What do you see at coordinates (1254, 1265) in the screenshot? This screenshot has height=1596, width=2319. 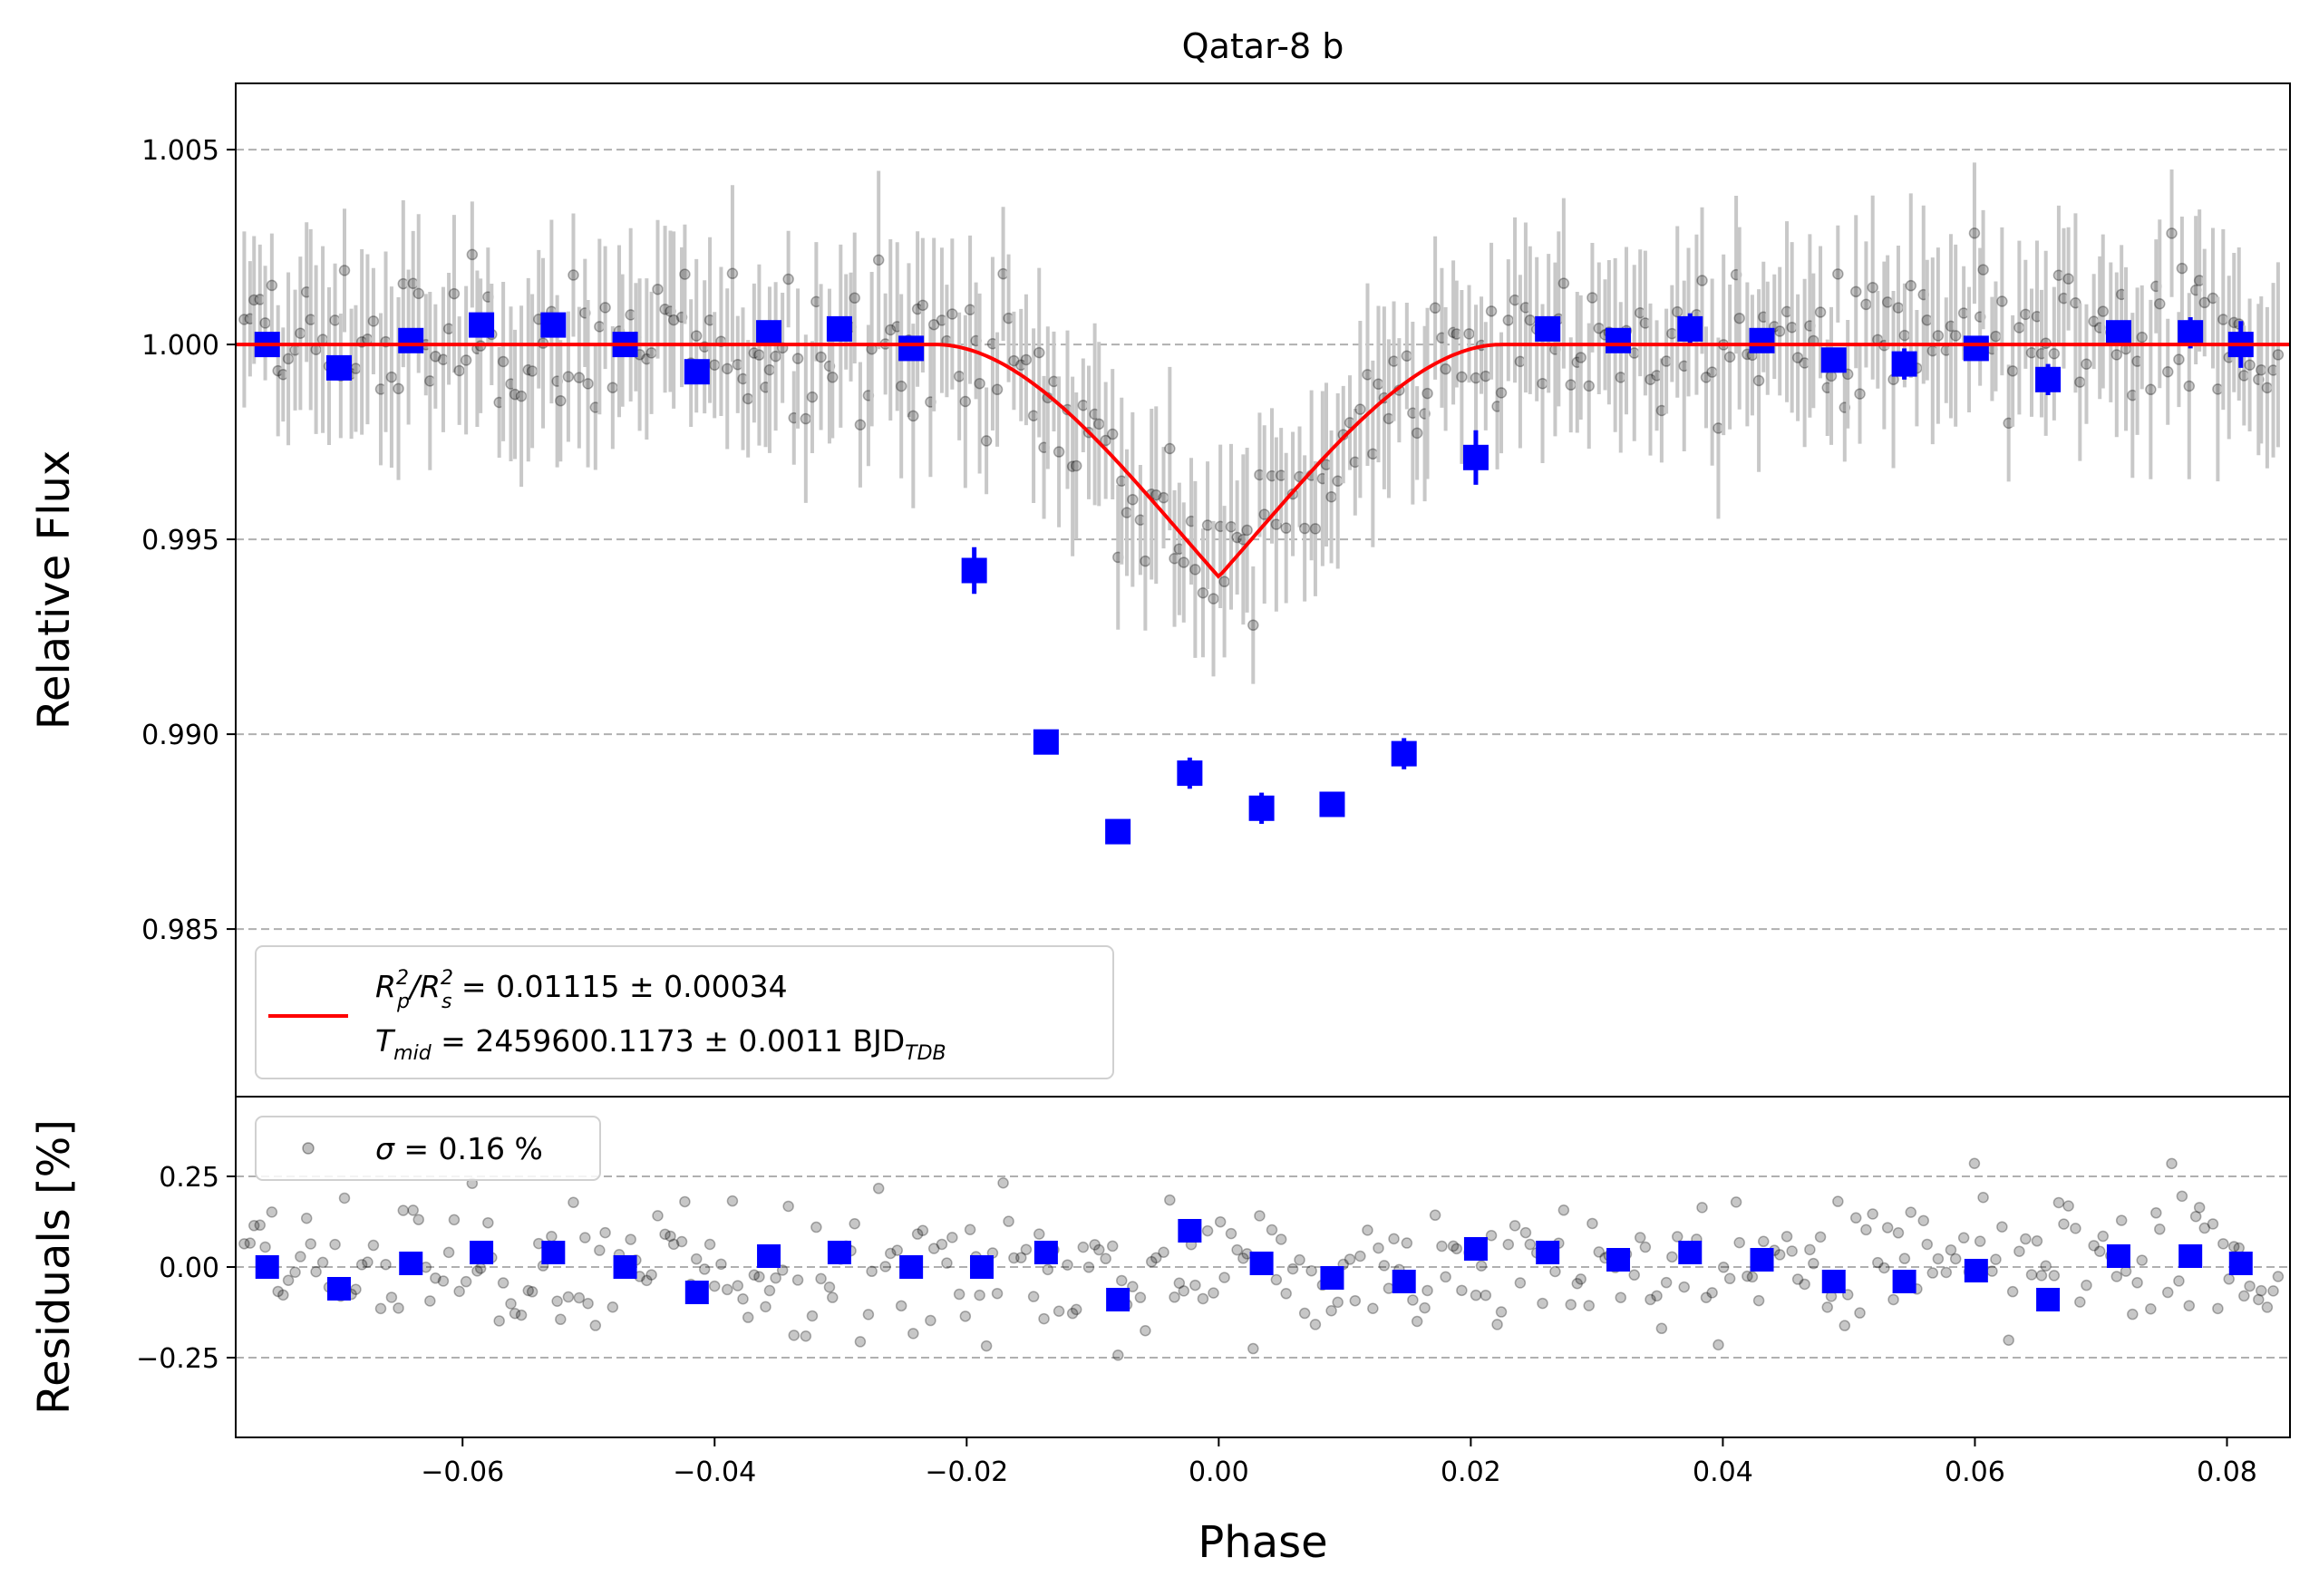 I see `bottom-binned-points` at bounding box center [1254, 1265].